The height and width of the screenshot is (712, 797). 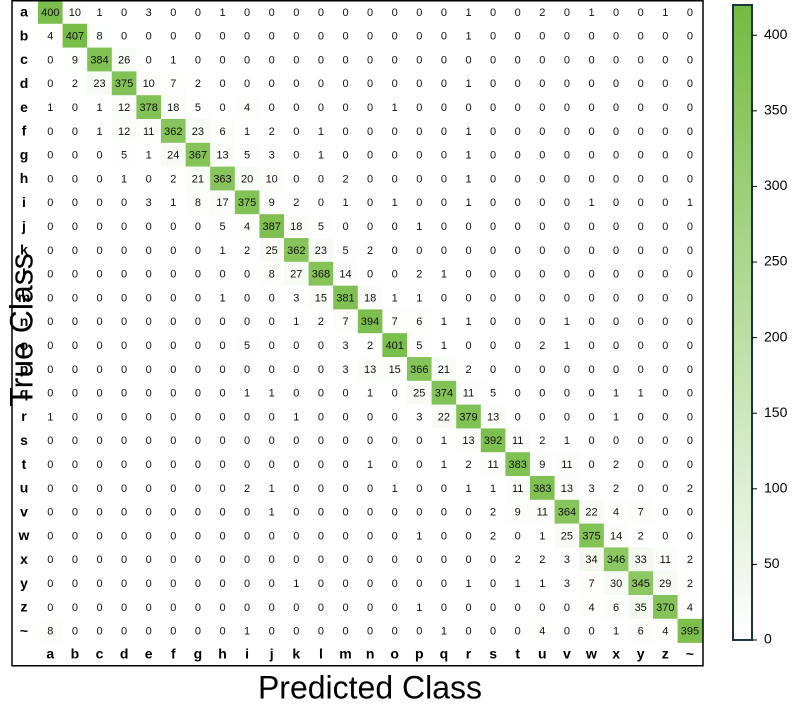 I want to click on colorbar-tick-label: 0, so click(x=768, y=639).